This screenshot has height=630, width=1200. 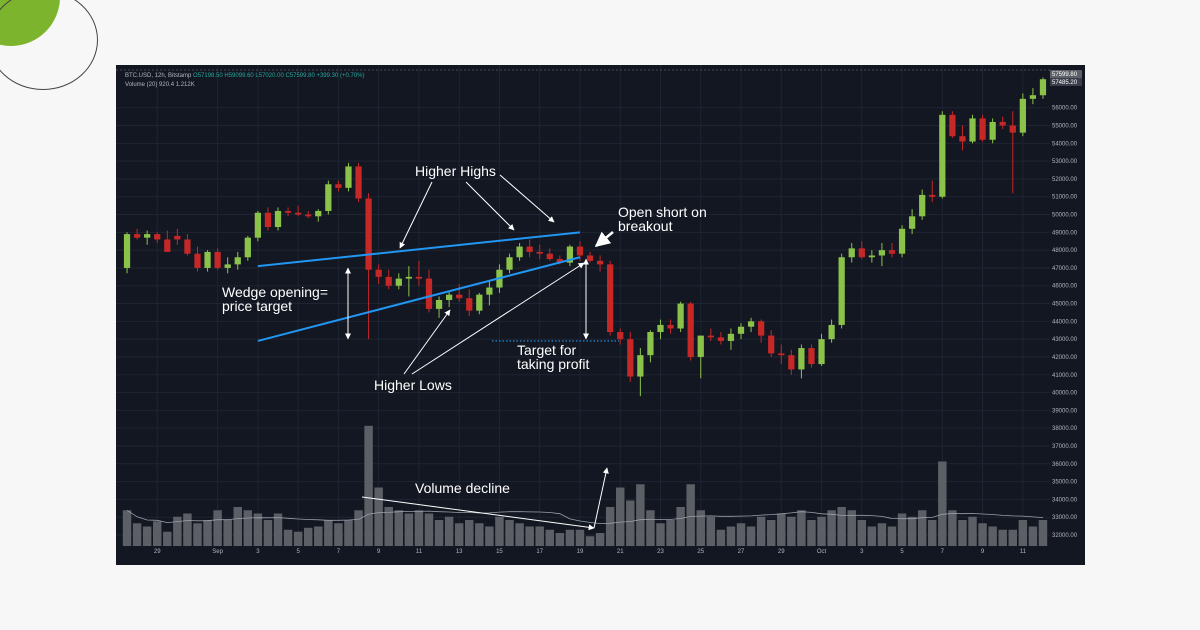 What do you see at coordinates (1066, 82) in the screenshot?
I see `close-price-tag-bg` at bounding box center [1066, 82].